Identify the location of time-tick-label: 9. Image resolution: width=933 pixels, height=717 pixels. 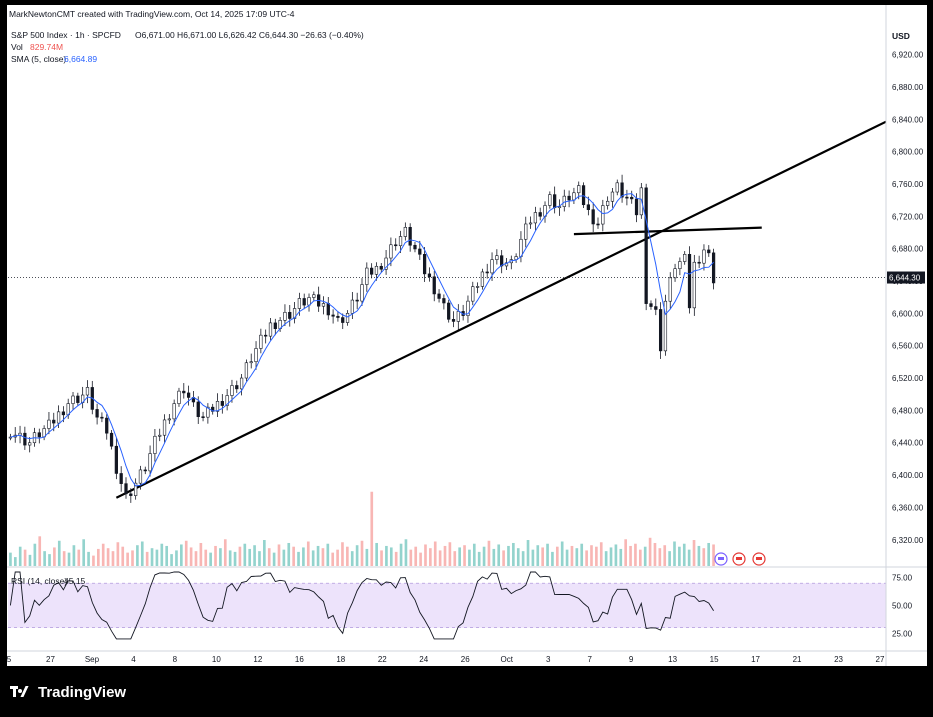
(631, 659).